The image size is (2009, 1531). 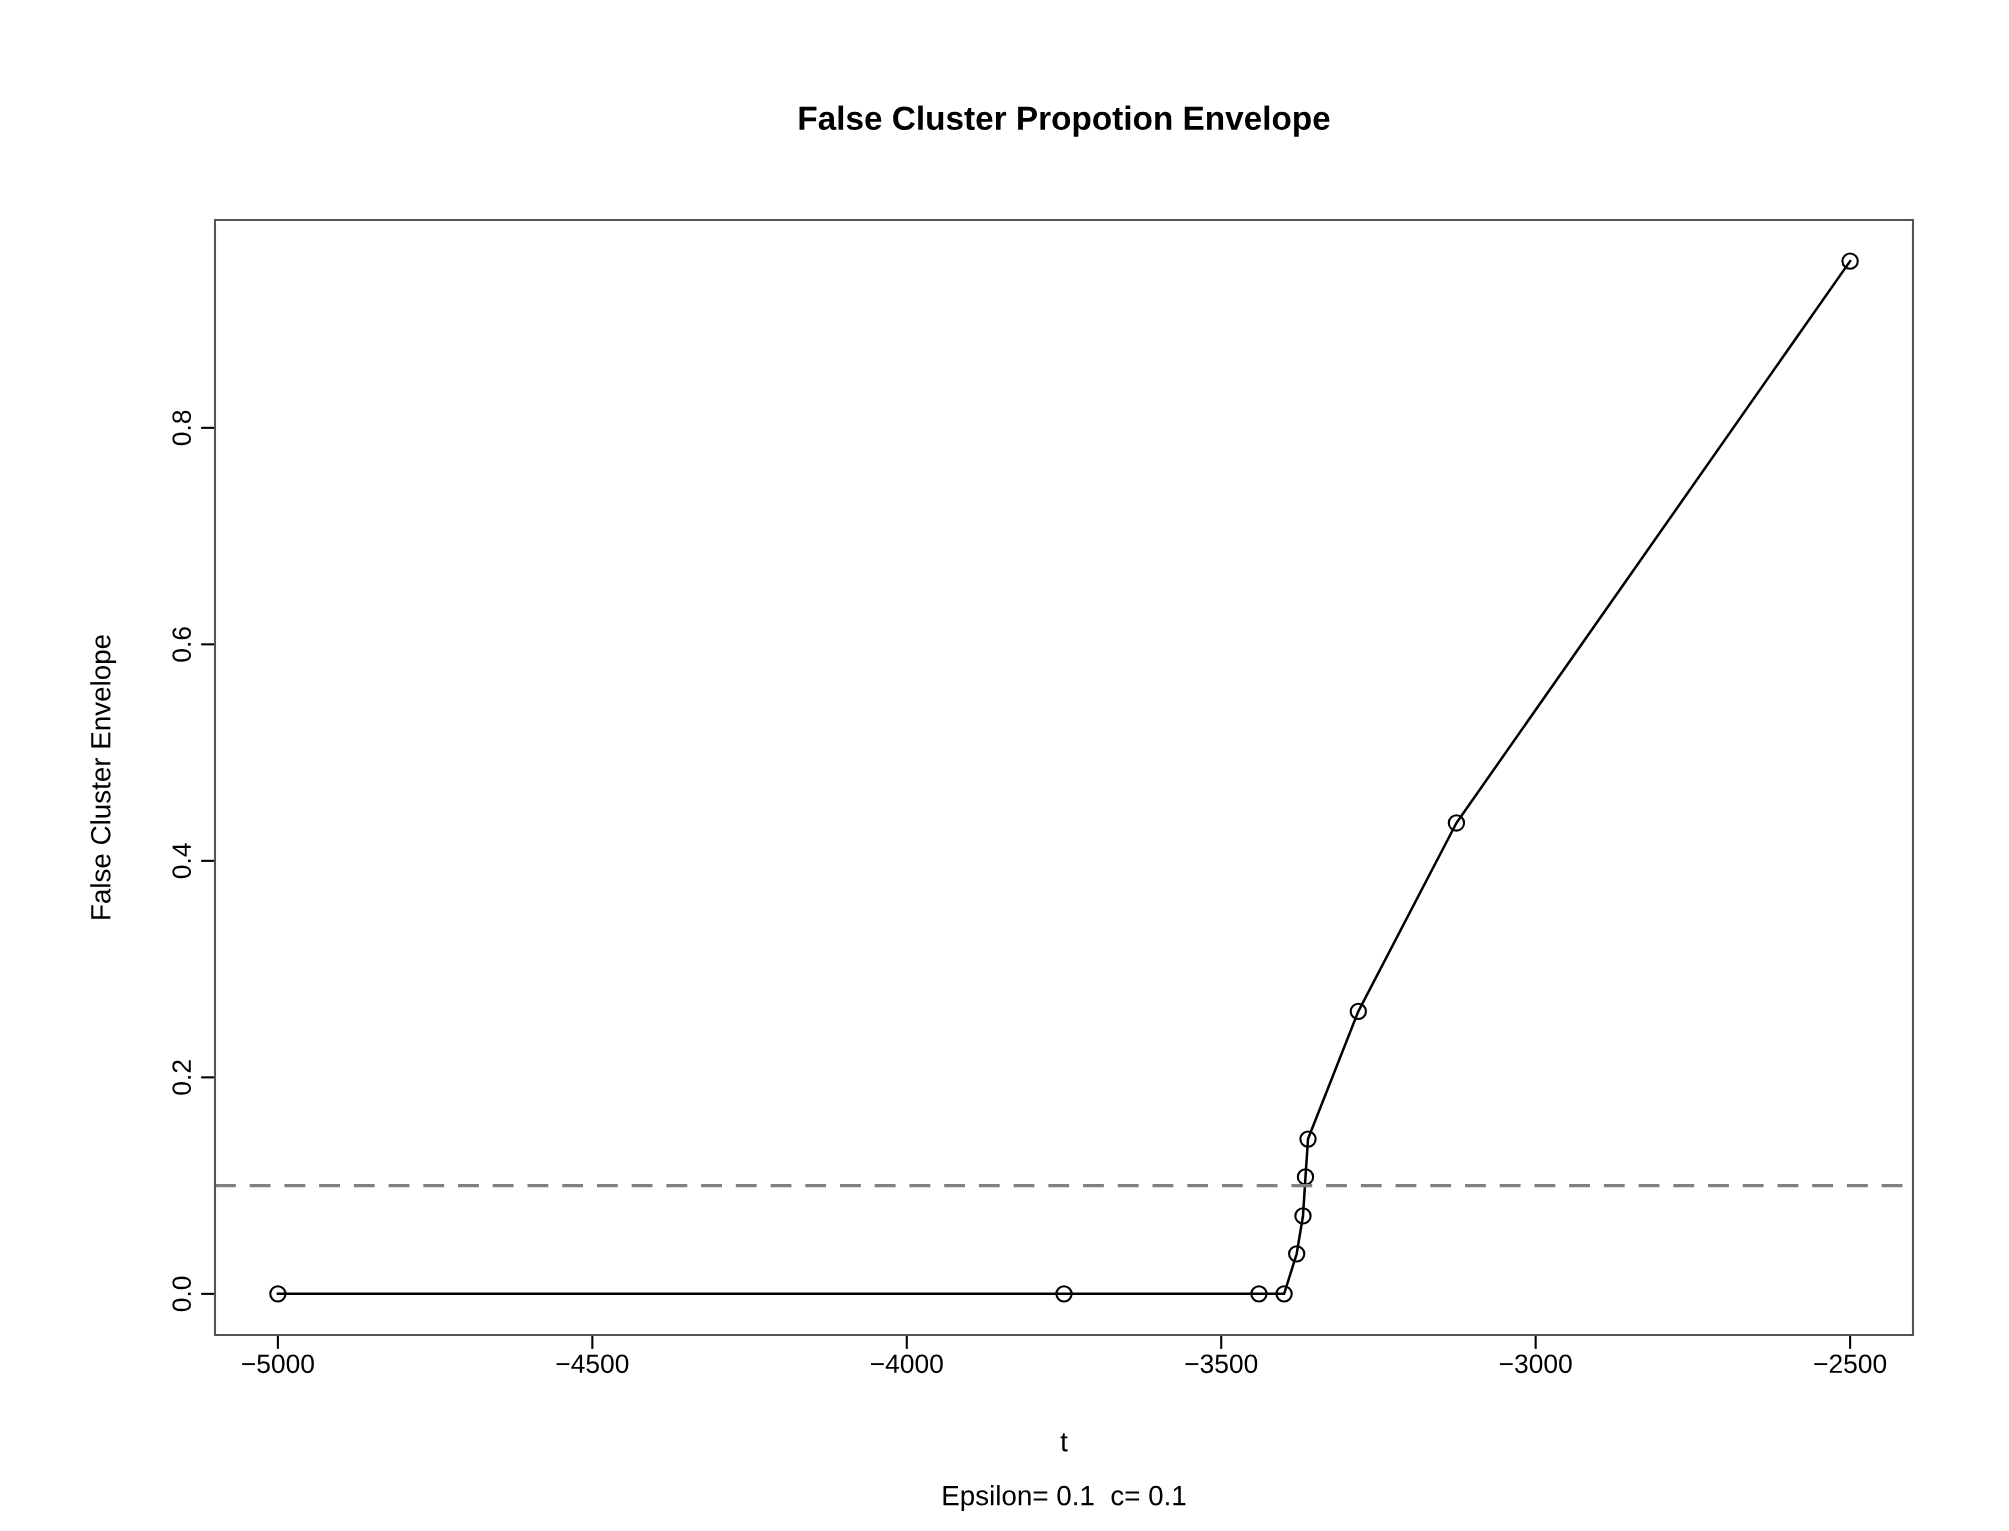 I want to click on x-tick-label: −4000, so click(x=907, y=1364).